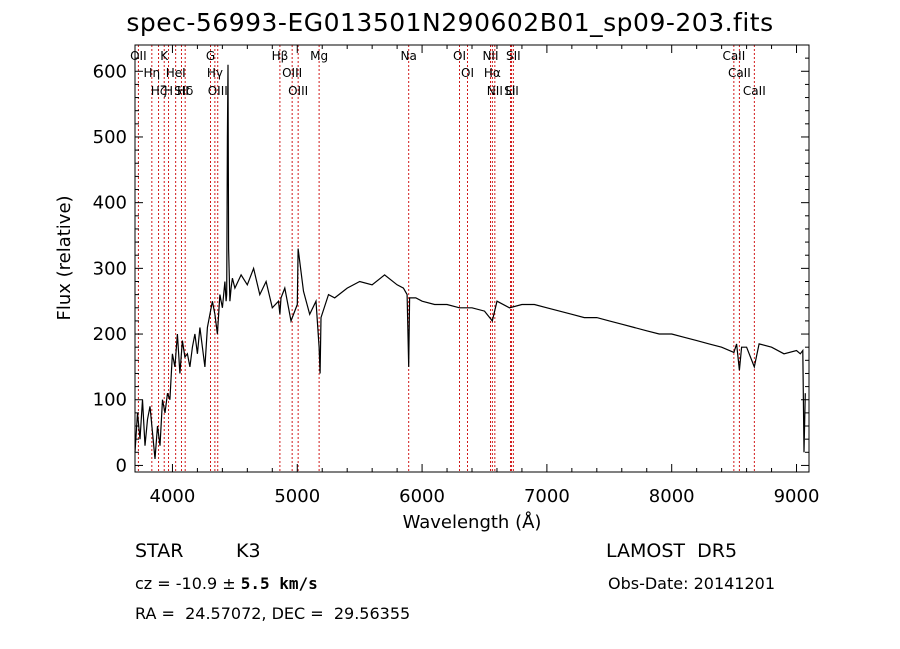 The image size is (900, 649). Describe the element at coordinates (110, 400) in the screenshot. I see `y-tick-label: 100` at that location.